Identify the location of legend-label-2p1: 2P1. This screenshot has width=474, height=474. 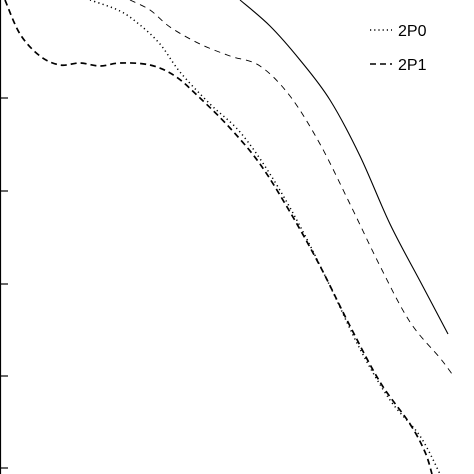
(412, 65).